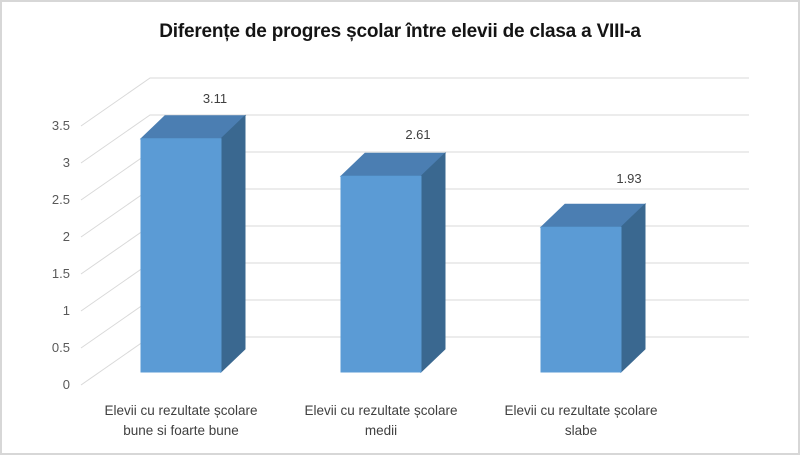 The height and width of the screenshot is (455, 800). I want to click on category-label-1-line-1: Elevii cu rezultate școlare, so click(181, 410).